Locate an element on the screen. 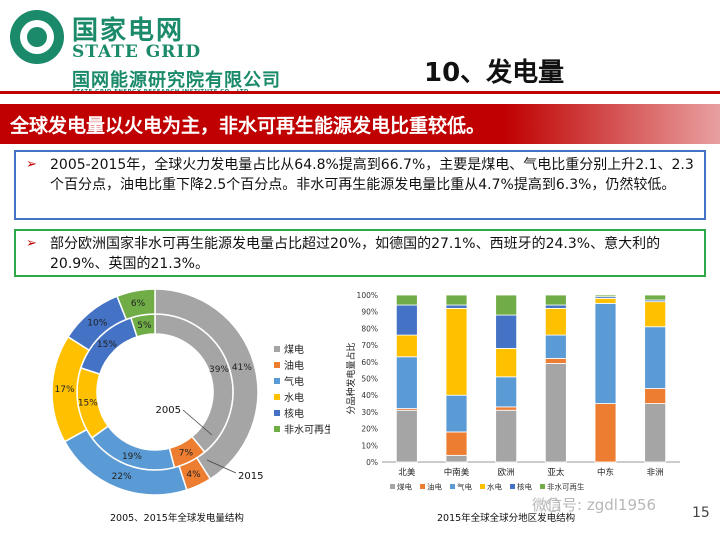 The height and width of the screenshot is (540, 720). legend-label: 气电 is located at coordinates (294, 381).